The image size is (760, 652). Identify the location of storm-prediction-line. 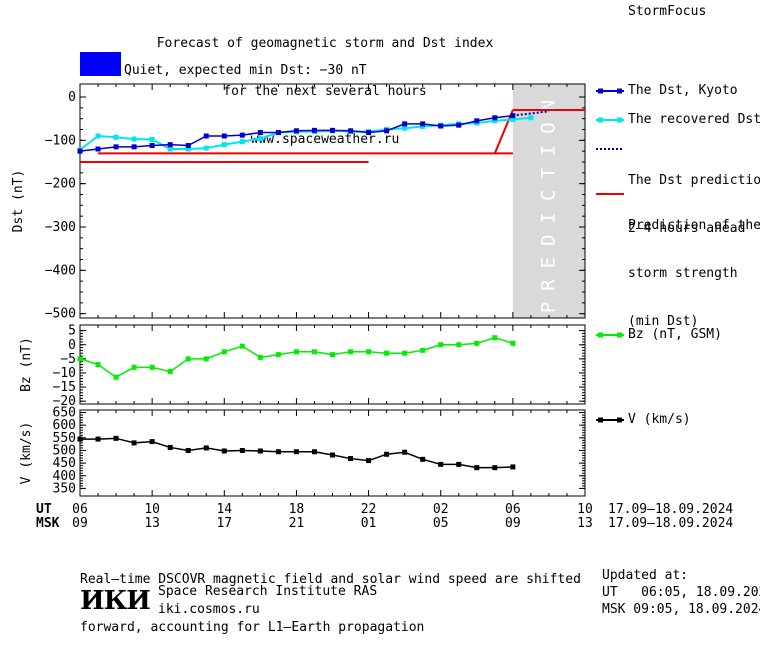
(503, 131).